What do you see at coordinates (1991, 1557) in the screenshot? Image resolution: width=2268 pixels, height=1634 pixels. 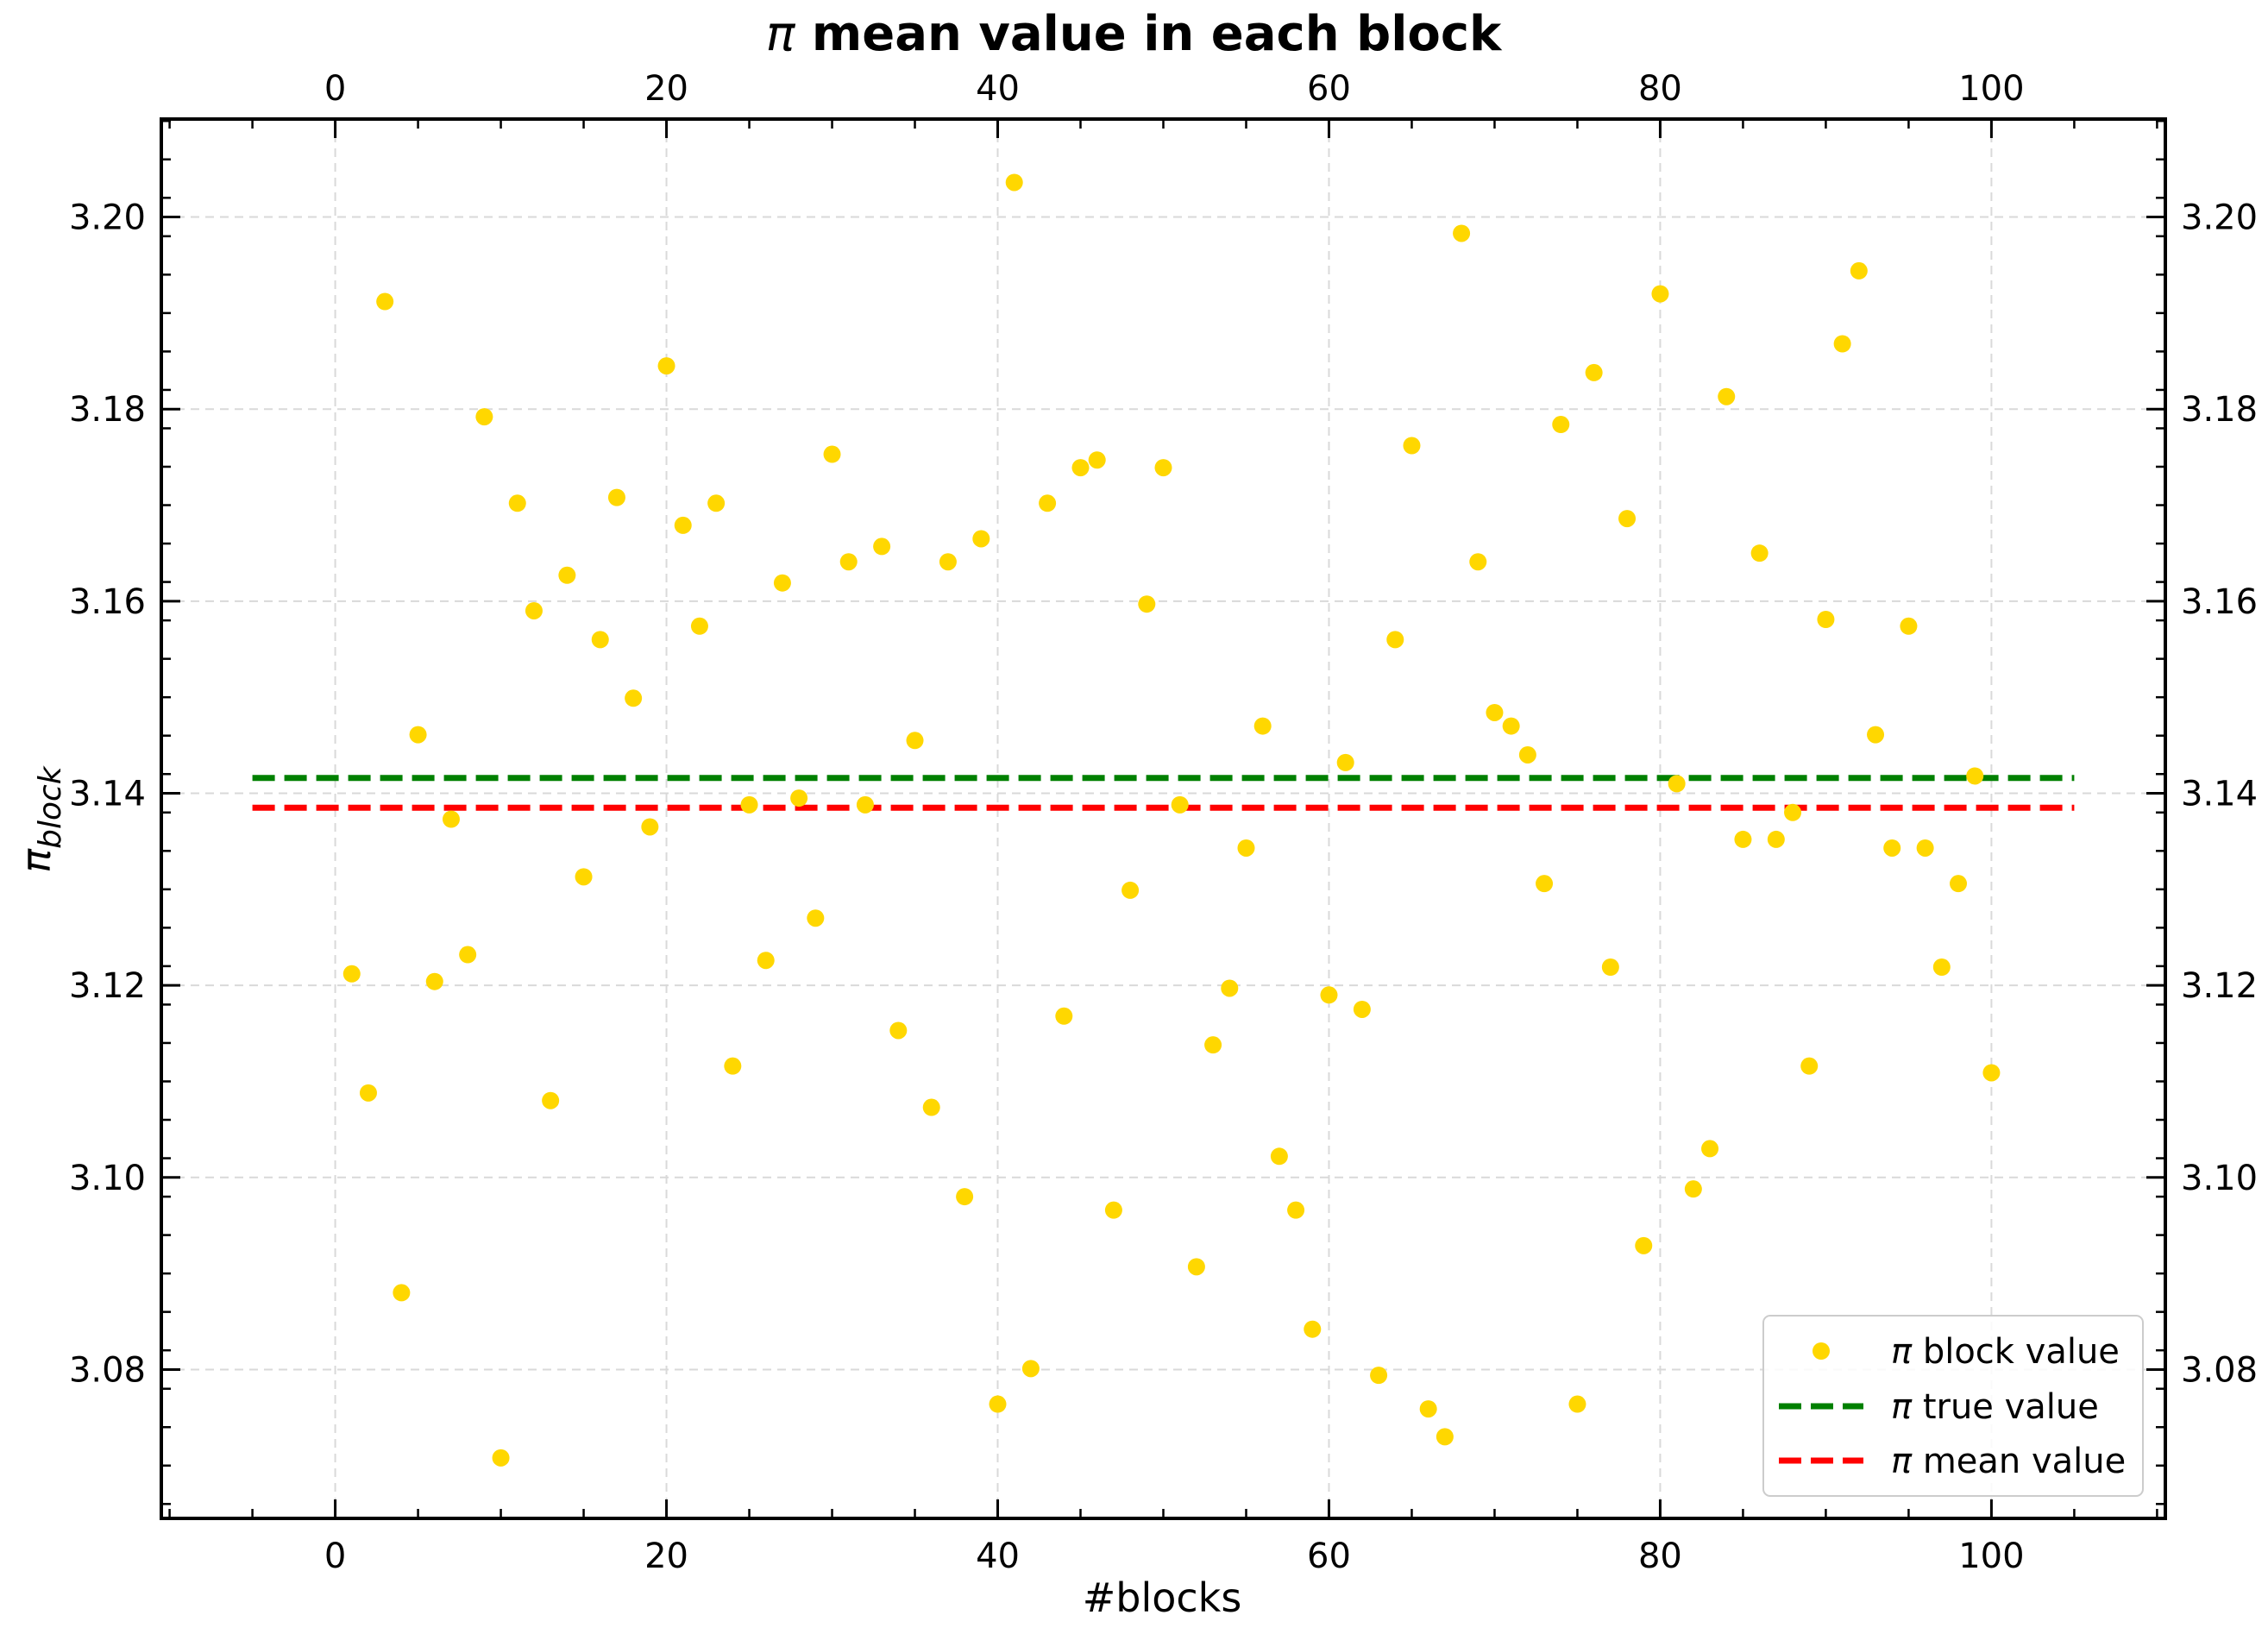 I see `x-tick-label-bottom: 100` at bounding box center [1991, 1557].